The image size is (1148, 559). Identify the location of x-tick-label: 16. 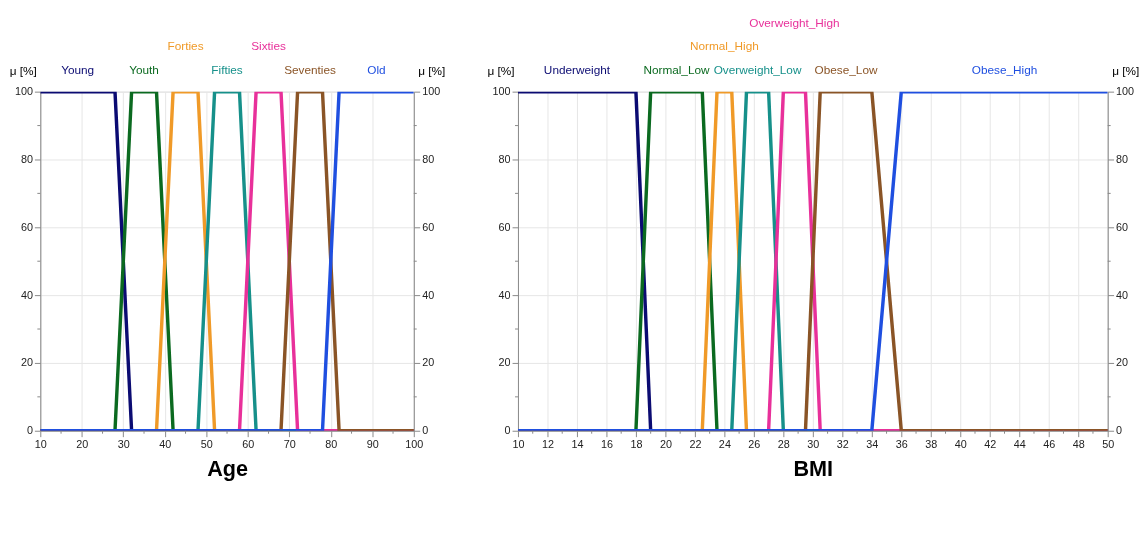
(606, 443).